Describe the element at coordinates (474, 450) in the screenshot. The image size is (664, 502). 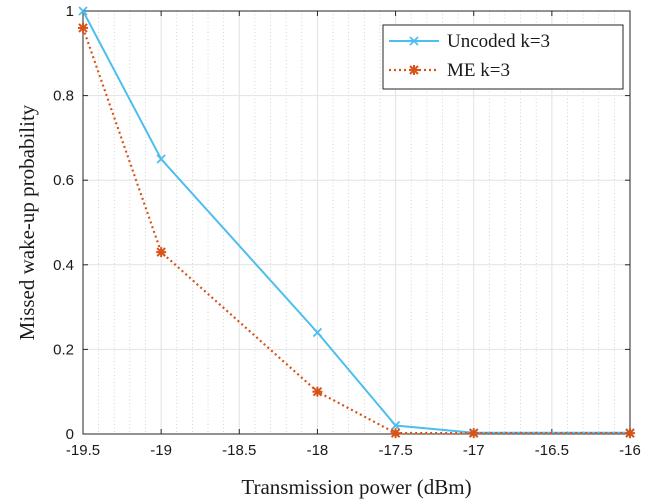
I see `x-tick-label: -17` at that location.